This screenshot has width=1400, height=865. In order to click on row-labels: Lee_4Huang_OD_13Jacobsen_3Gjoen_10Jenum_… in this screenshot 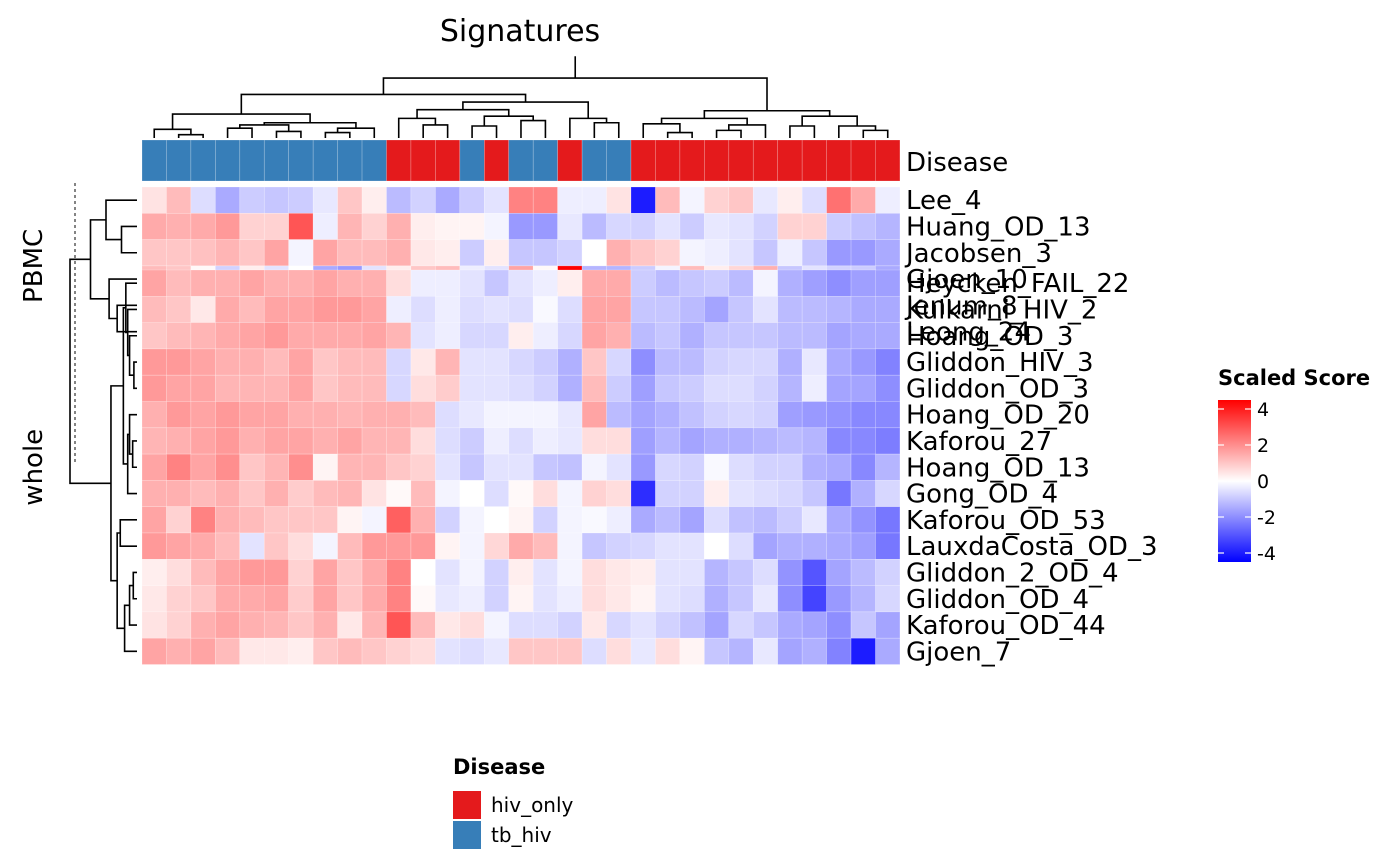, I will do `click(1030, 426)`.